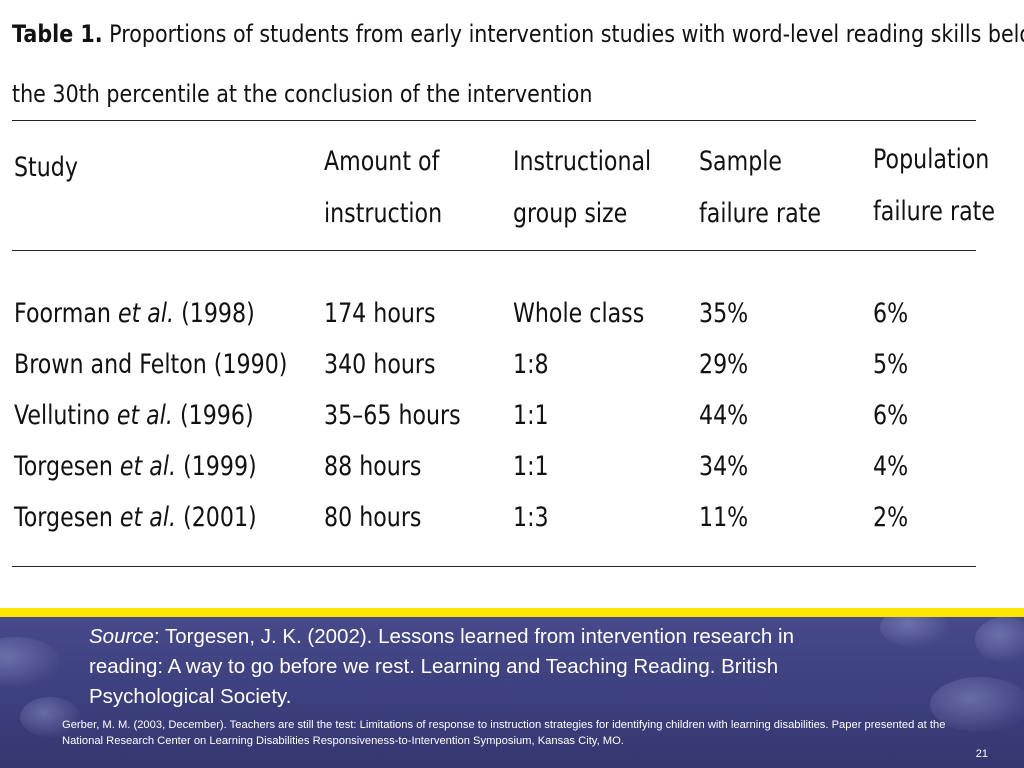 This screenshot has height=768, width=1024. What do you see at coordinates (891, 466) in the screenshot?
I see `table-cell-population: 4%` at bounding box center [891, 466].